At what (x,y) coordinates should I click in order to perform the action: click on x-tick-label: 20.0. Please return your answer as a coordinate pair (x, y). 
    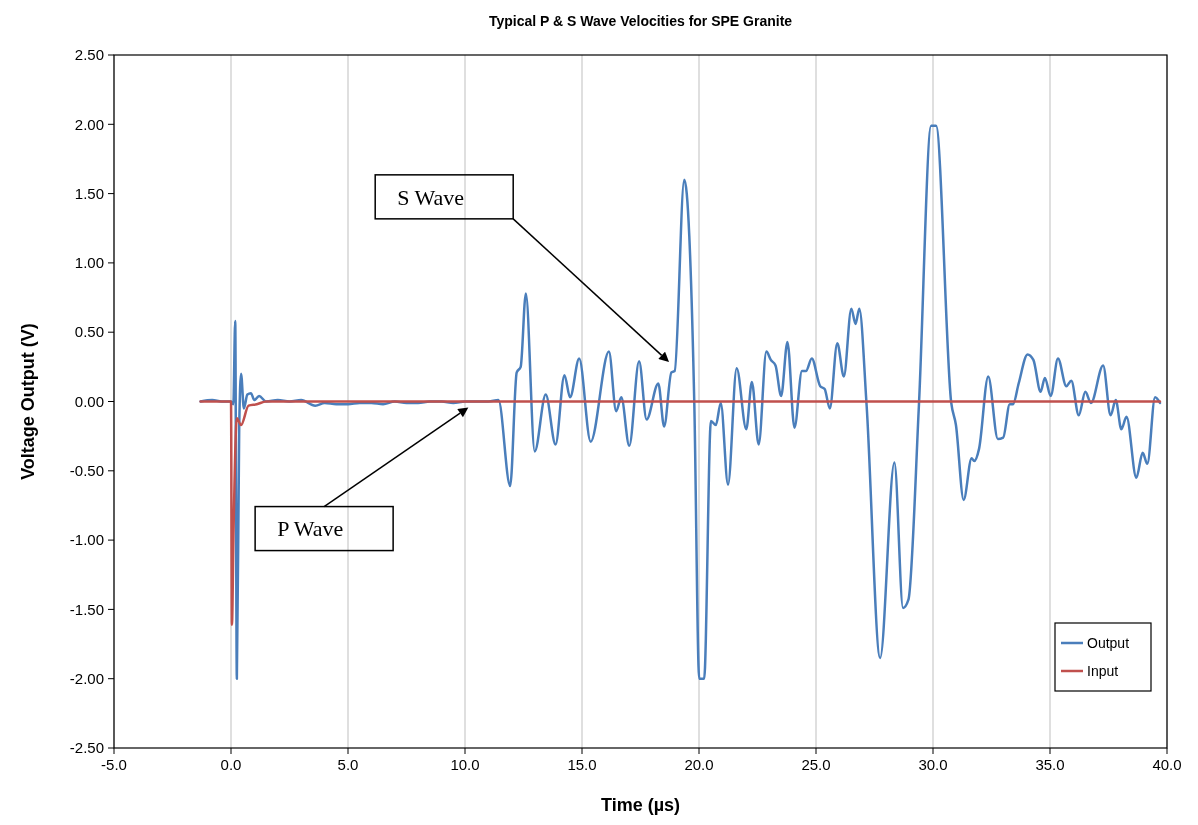
    Looking at the image, I should click on (699, 764).